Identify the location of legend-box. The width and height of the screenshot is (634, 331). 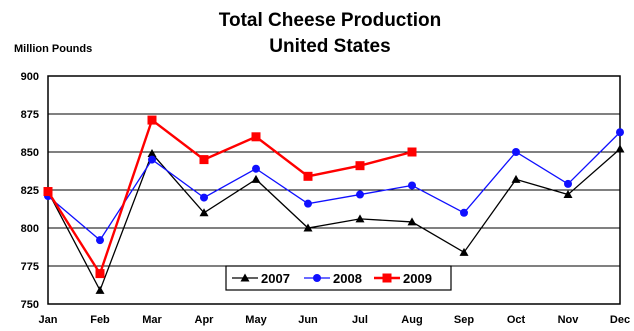
(338, 278).